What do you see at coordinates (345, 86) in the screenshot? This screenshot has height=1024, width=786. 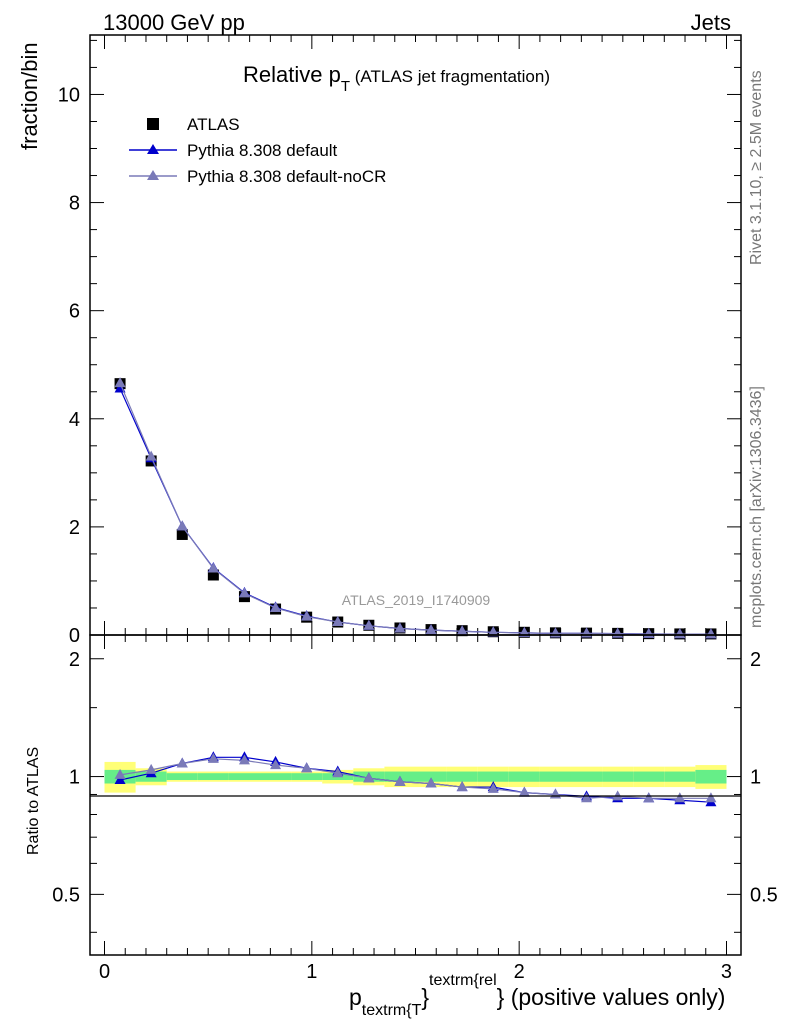 I see `plot-title-sub: T` at bounding box center [345, 86].